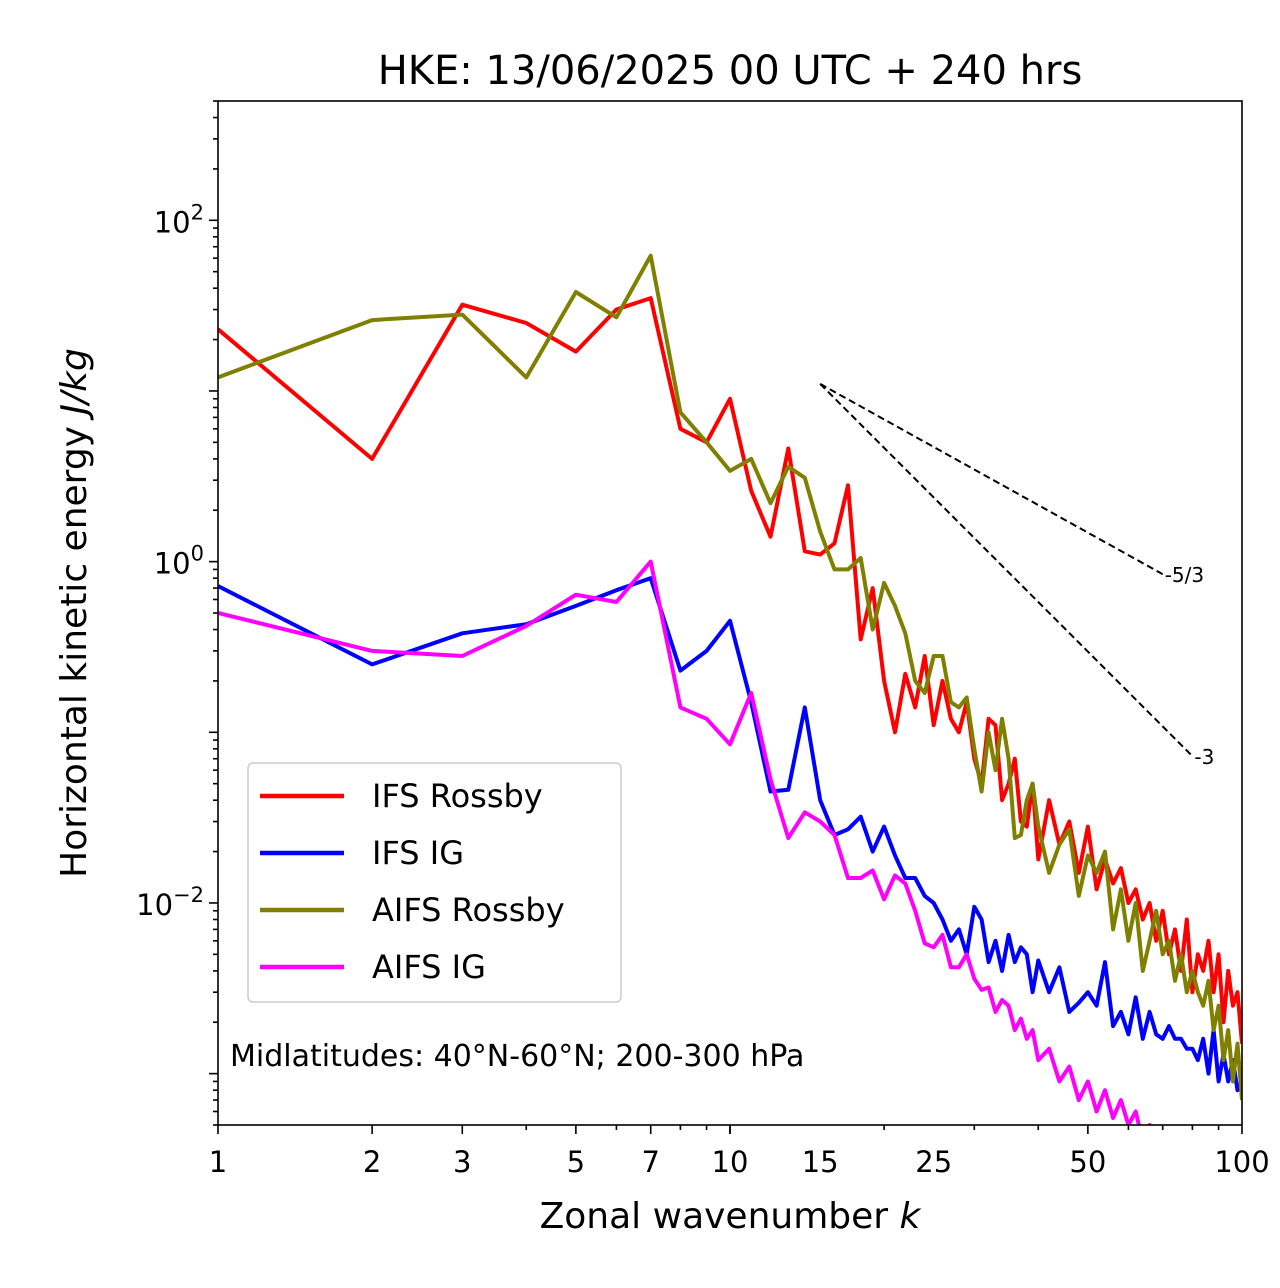 Image resolution: width=1280 pixels, height=1288 pixels. I want to click on x-axis-label-text: Zonal wavenumber, so click(720, 1216).